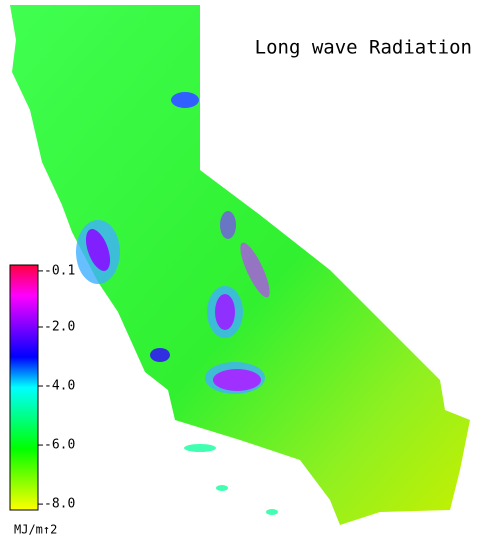  What do you see at coordinates (35, 530) in the screenshot?
I see `colorbar-unit: MJ/m↑2` at bounding box center [35, 530].